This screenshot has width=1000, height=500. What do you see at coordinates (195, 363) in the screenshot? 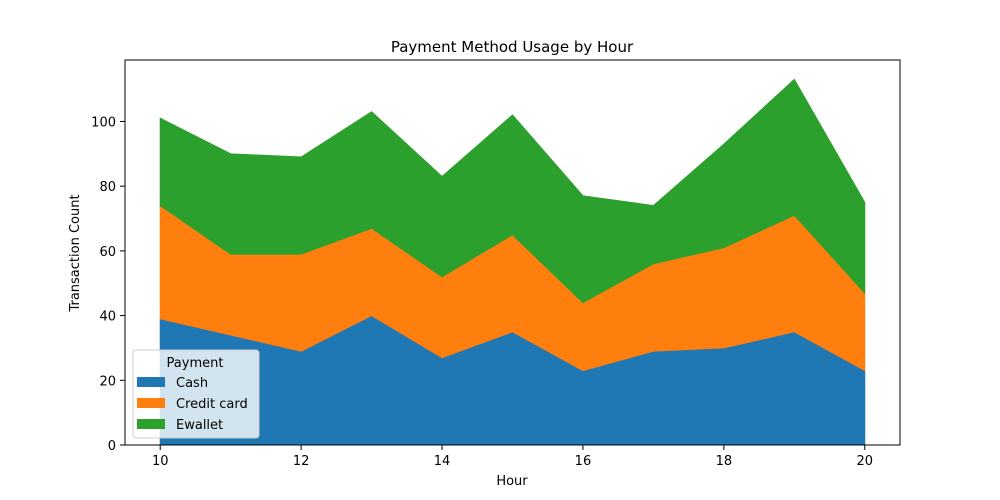
I see `legend-title: Payment` at bounding box center [195, 363].